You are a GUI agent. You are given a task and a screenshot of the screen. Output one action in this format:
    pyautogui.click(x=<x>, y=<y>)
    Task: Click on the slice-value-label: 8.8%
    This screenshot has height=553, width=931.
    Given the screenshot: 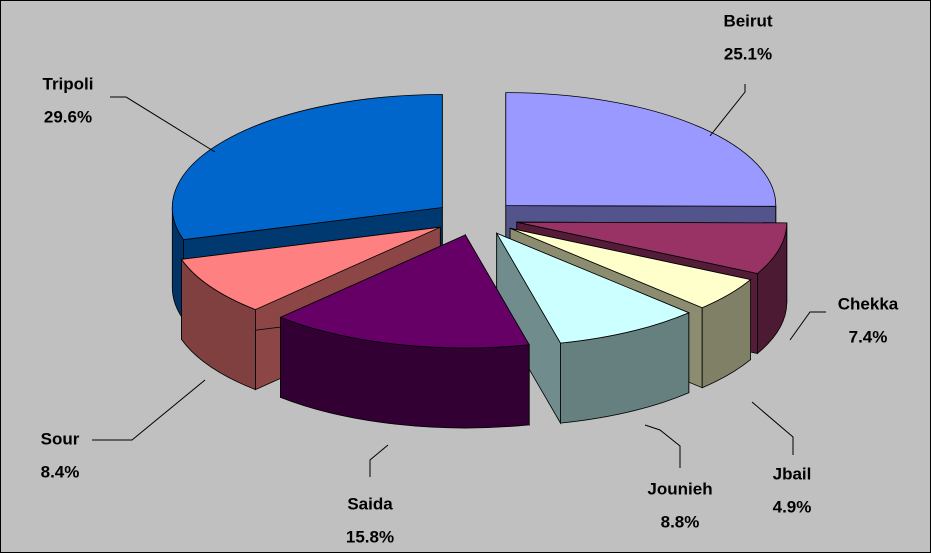 What is the action you would take?
    pyautogui.click(x=680, y=521)
    